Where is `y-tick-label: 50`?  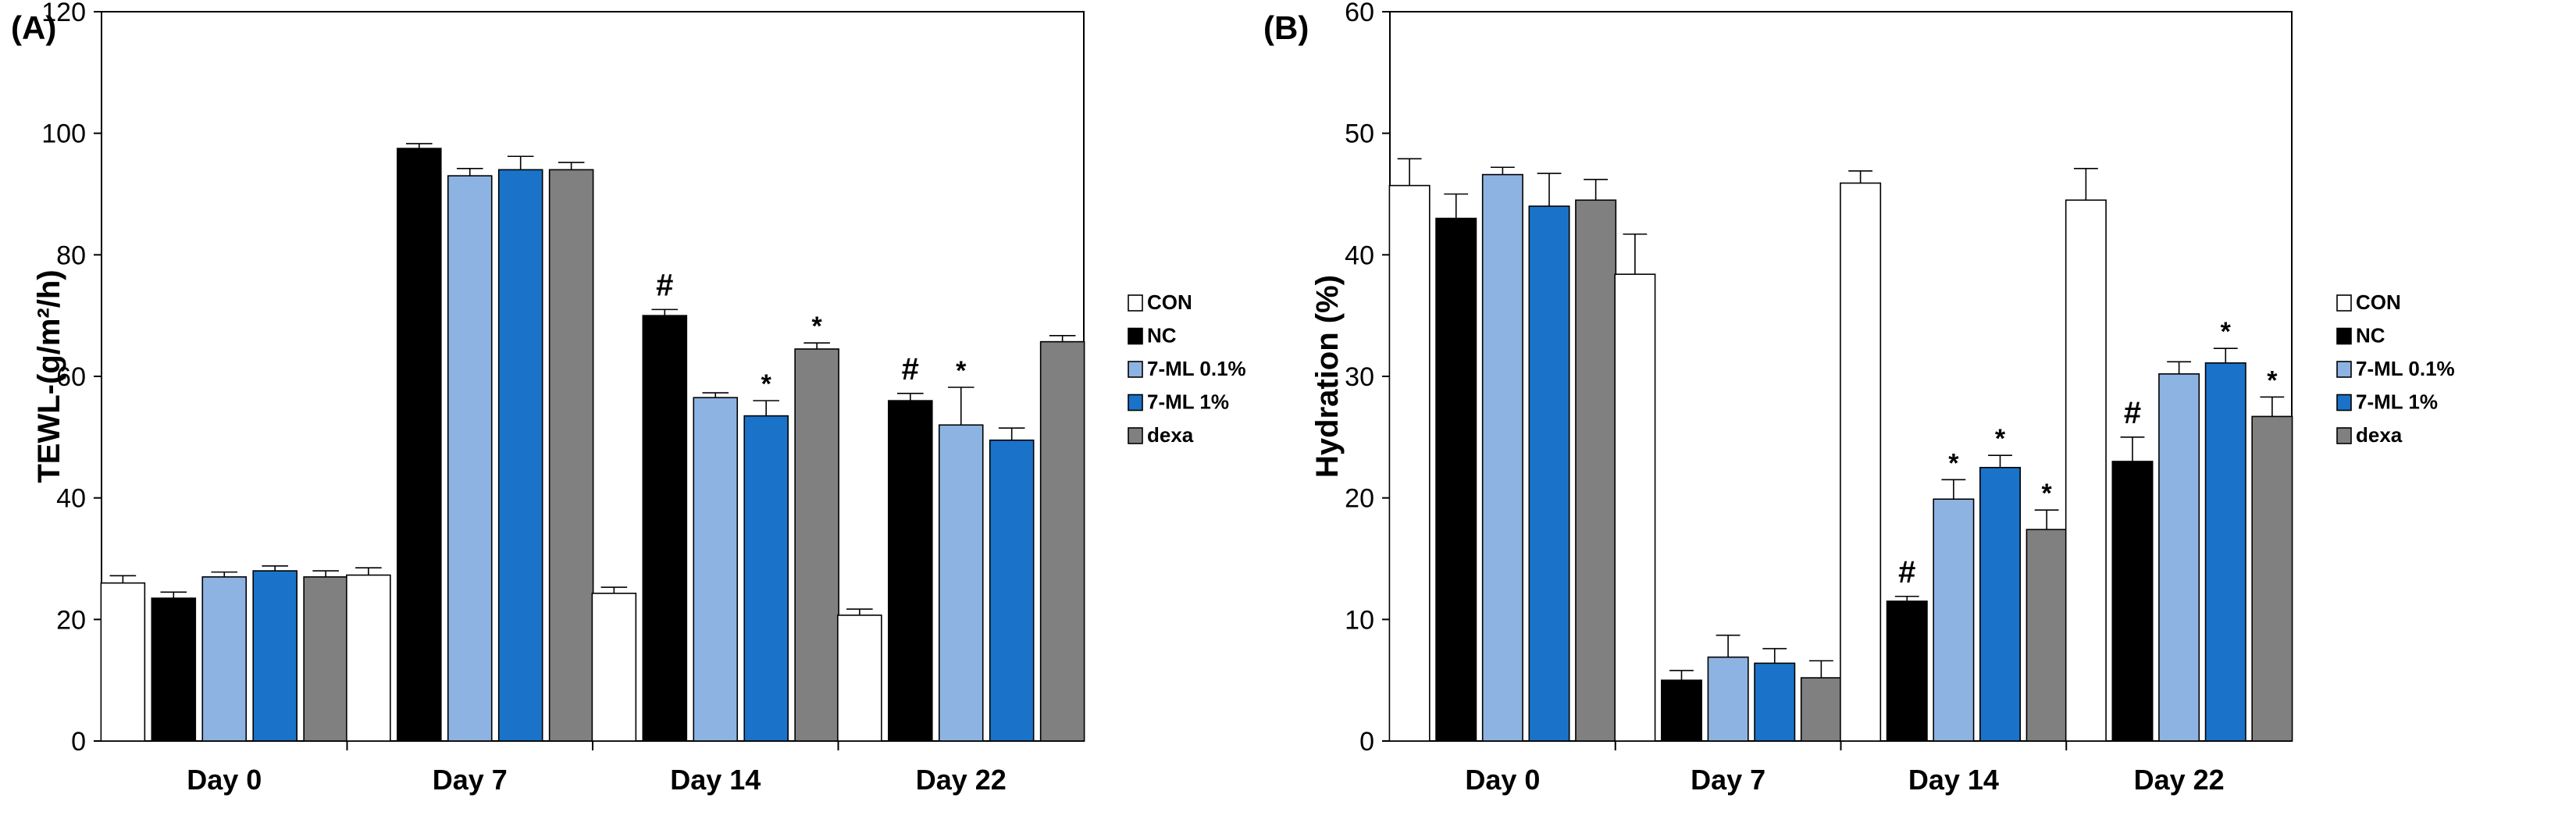 y-tick-label: 50 is located at coordinates (1359, 134).